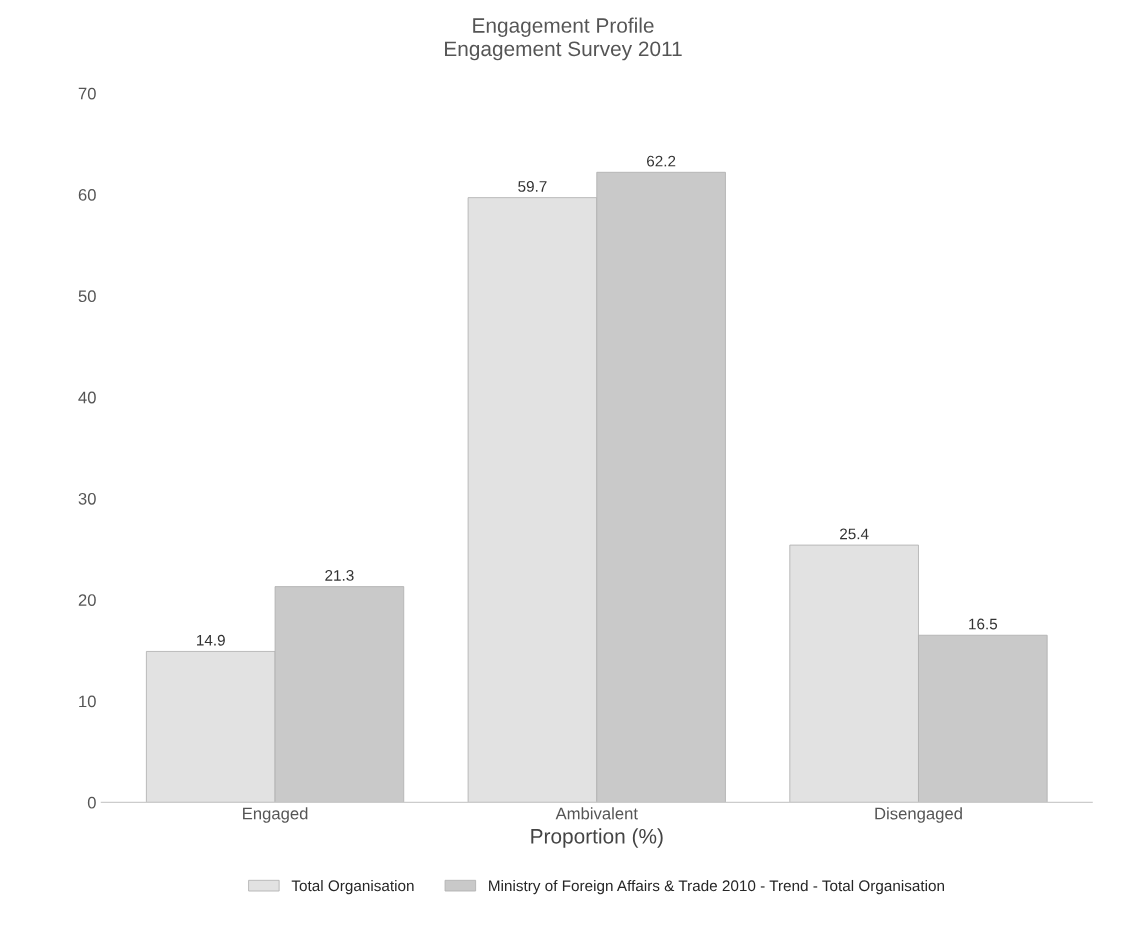 The image size is (1126, 933). What do you see at coordinates (87, 498) in the screenshot?
I see `y-tick-label: 30` at bounding box center [87, 498].